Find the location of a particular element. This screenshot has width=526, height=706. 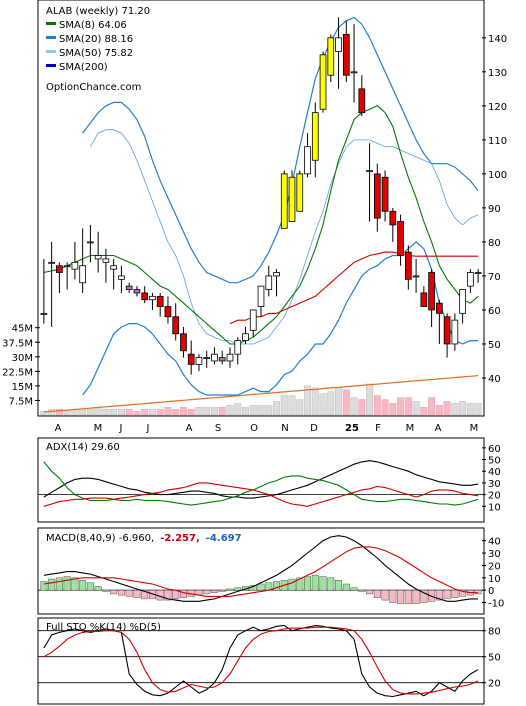

adx-line is located at coordinates (261, 479).